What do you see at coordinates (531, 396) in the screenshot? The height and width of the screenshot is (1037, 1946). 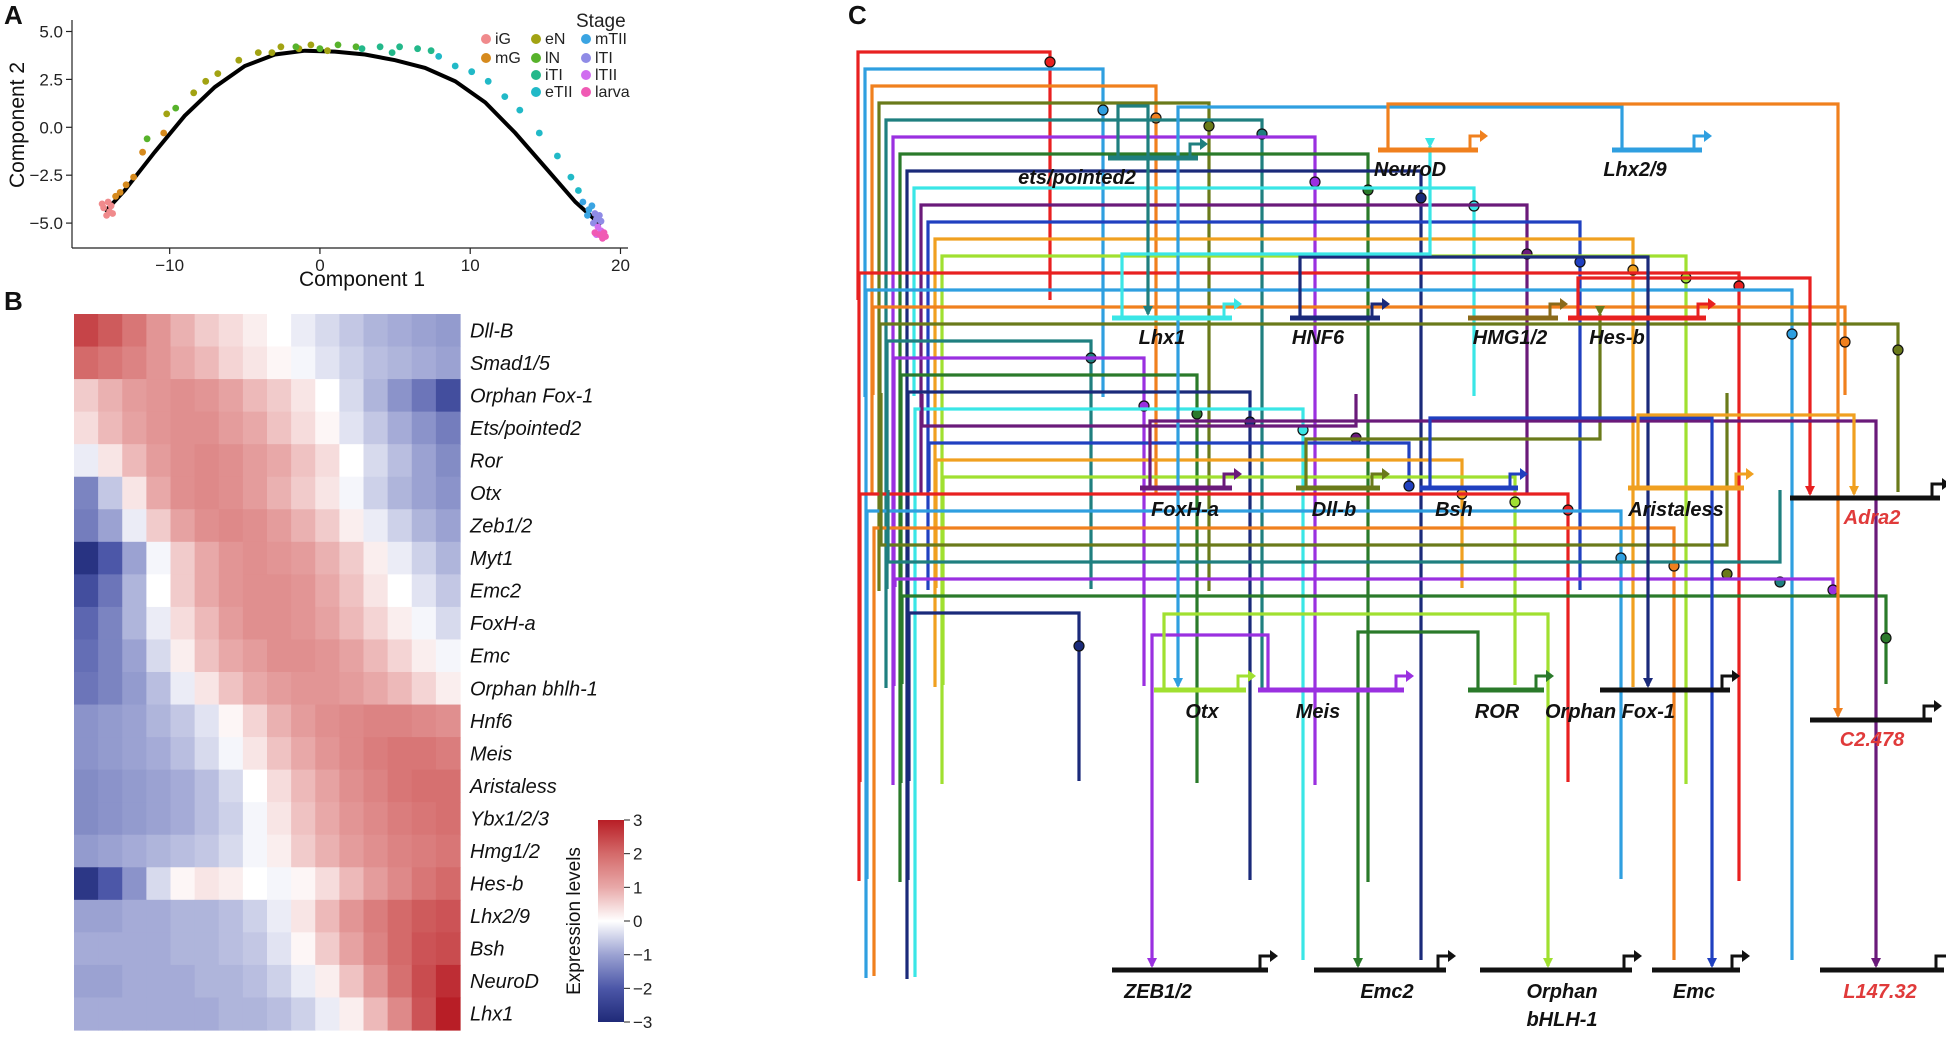 I see `row-label-2: Orphan Fox-1` at bounding box center [531, 396].